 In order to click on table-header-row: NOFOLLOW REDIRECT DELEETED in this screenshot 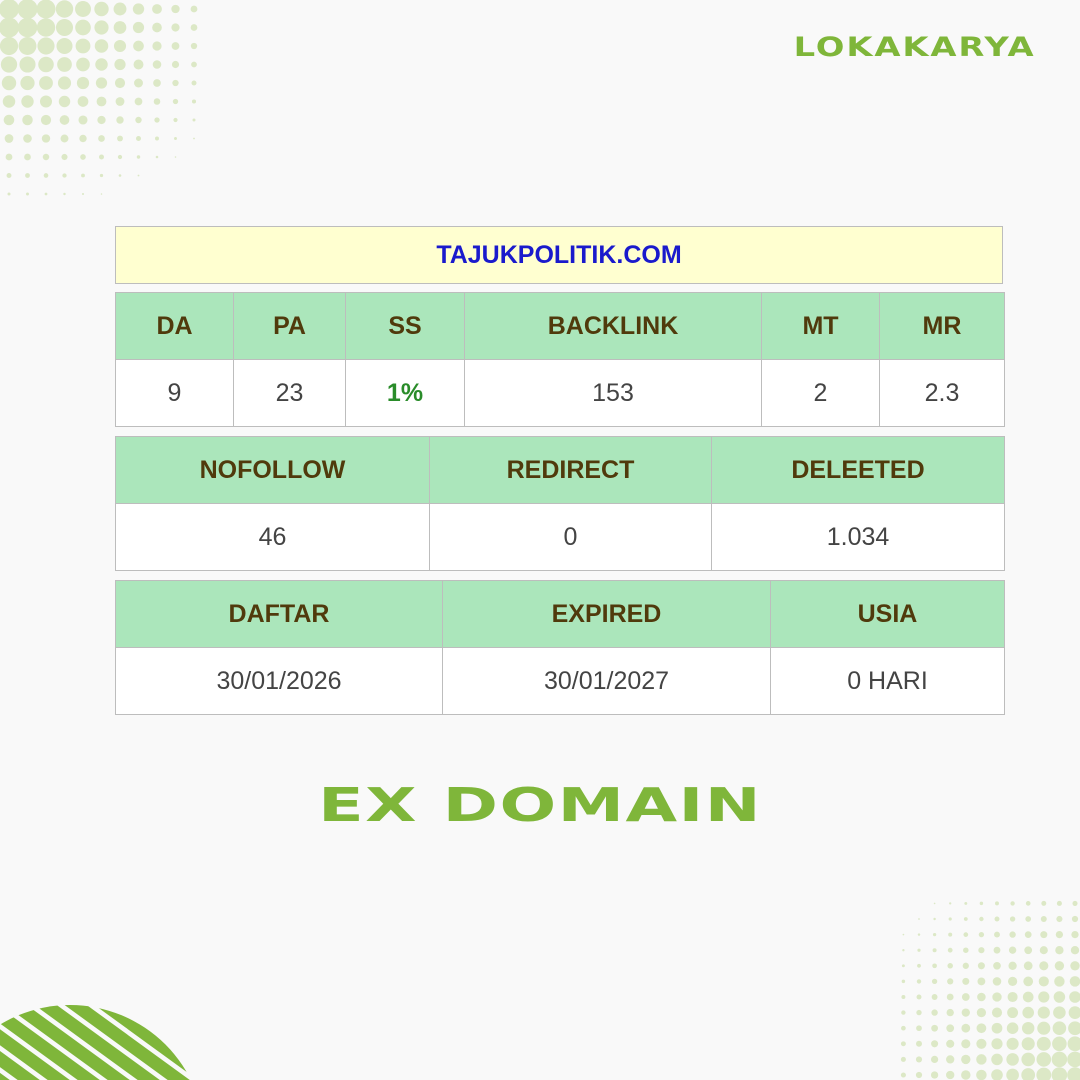, I will do `click(560, 470)`.